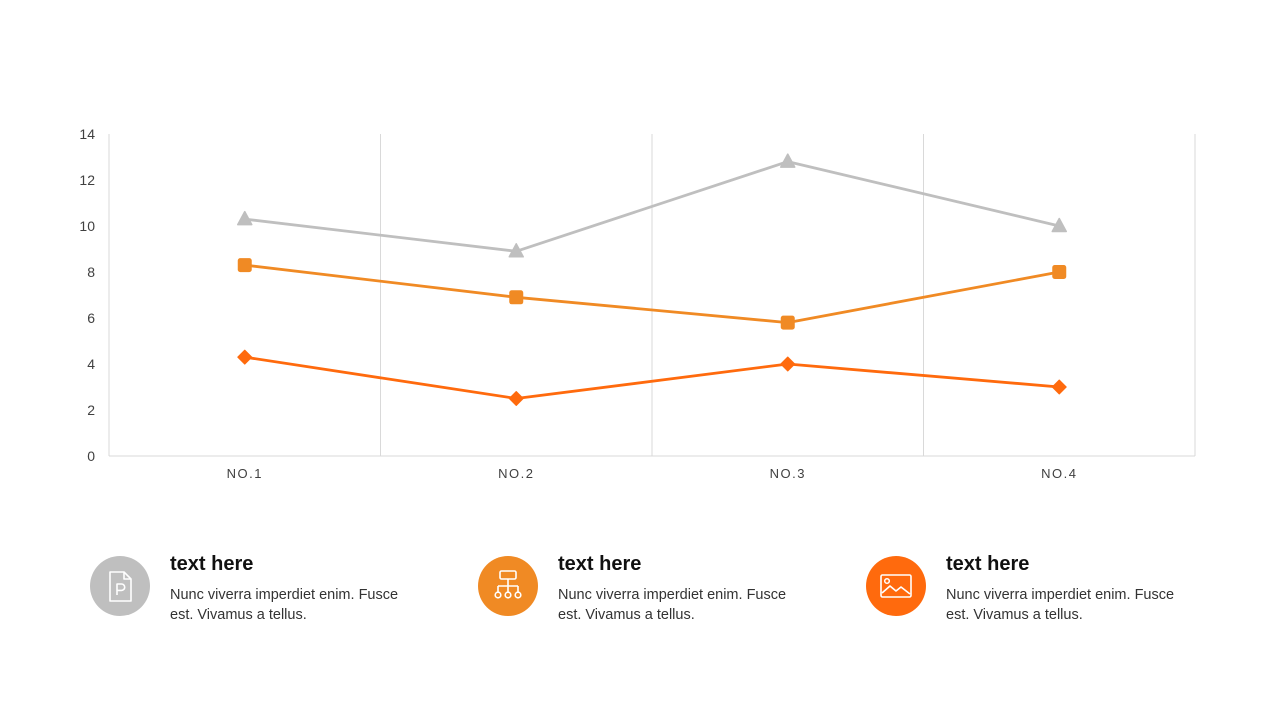  I want to click on card-title-3: text here, so click(988, 564).